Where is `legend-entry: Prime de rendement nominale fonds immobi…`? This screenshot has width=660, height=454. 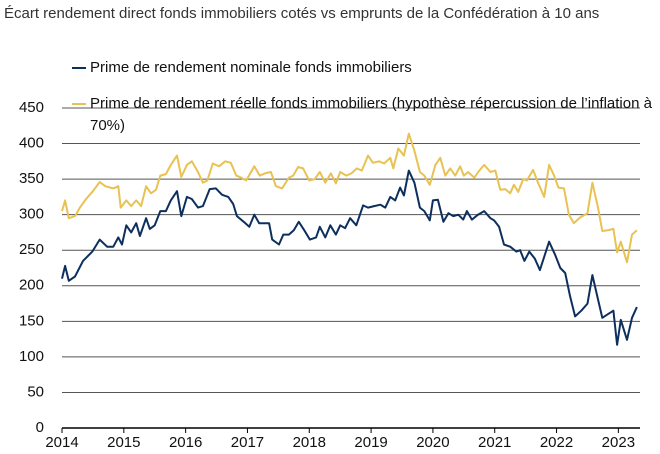 legend-entry: Prime de rendement nominale fonds immobi… is located at coordinates (352, 68).